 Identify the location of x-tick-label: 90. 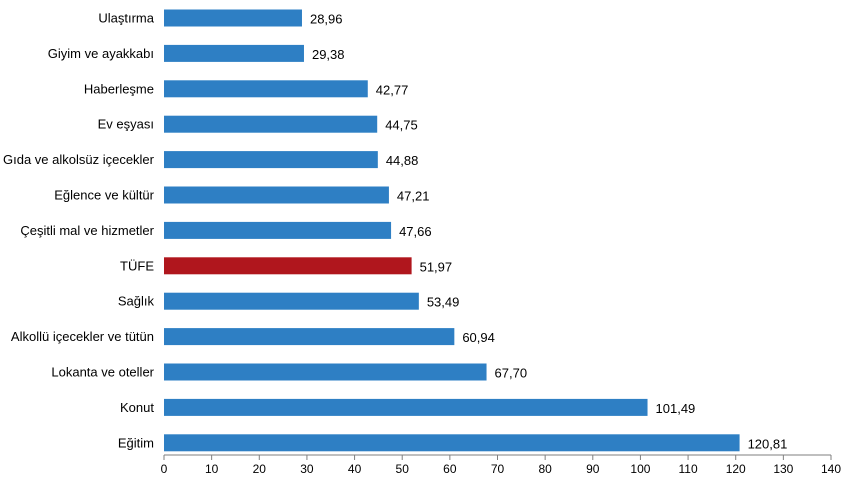
(593, 469).